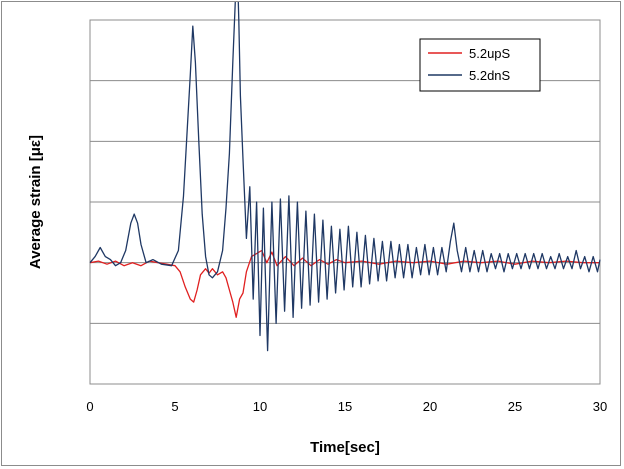  I want to click on x-tick-label: 5, so click(174, 406).